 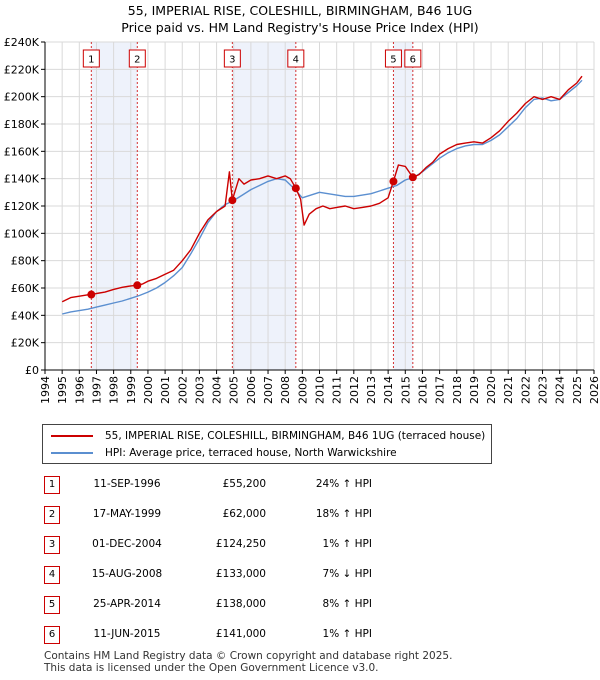 I want to click on sale-number-badge: 2, so click(x=52, y=515).